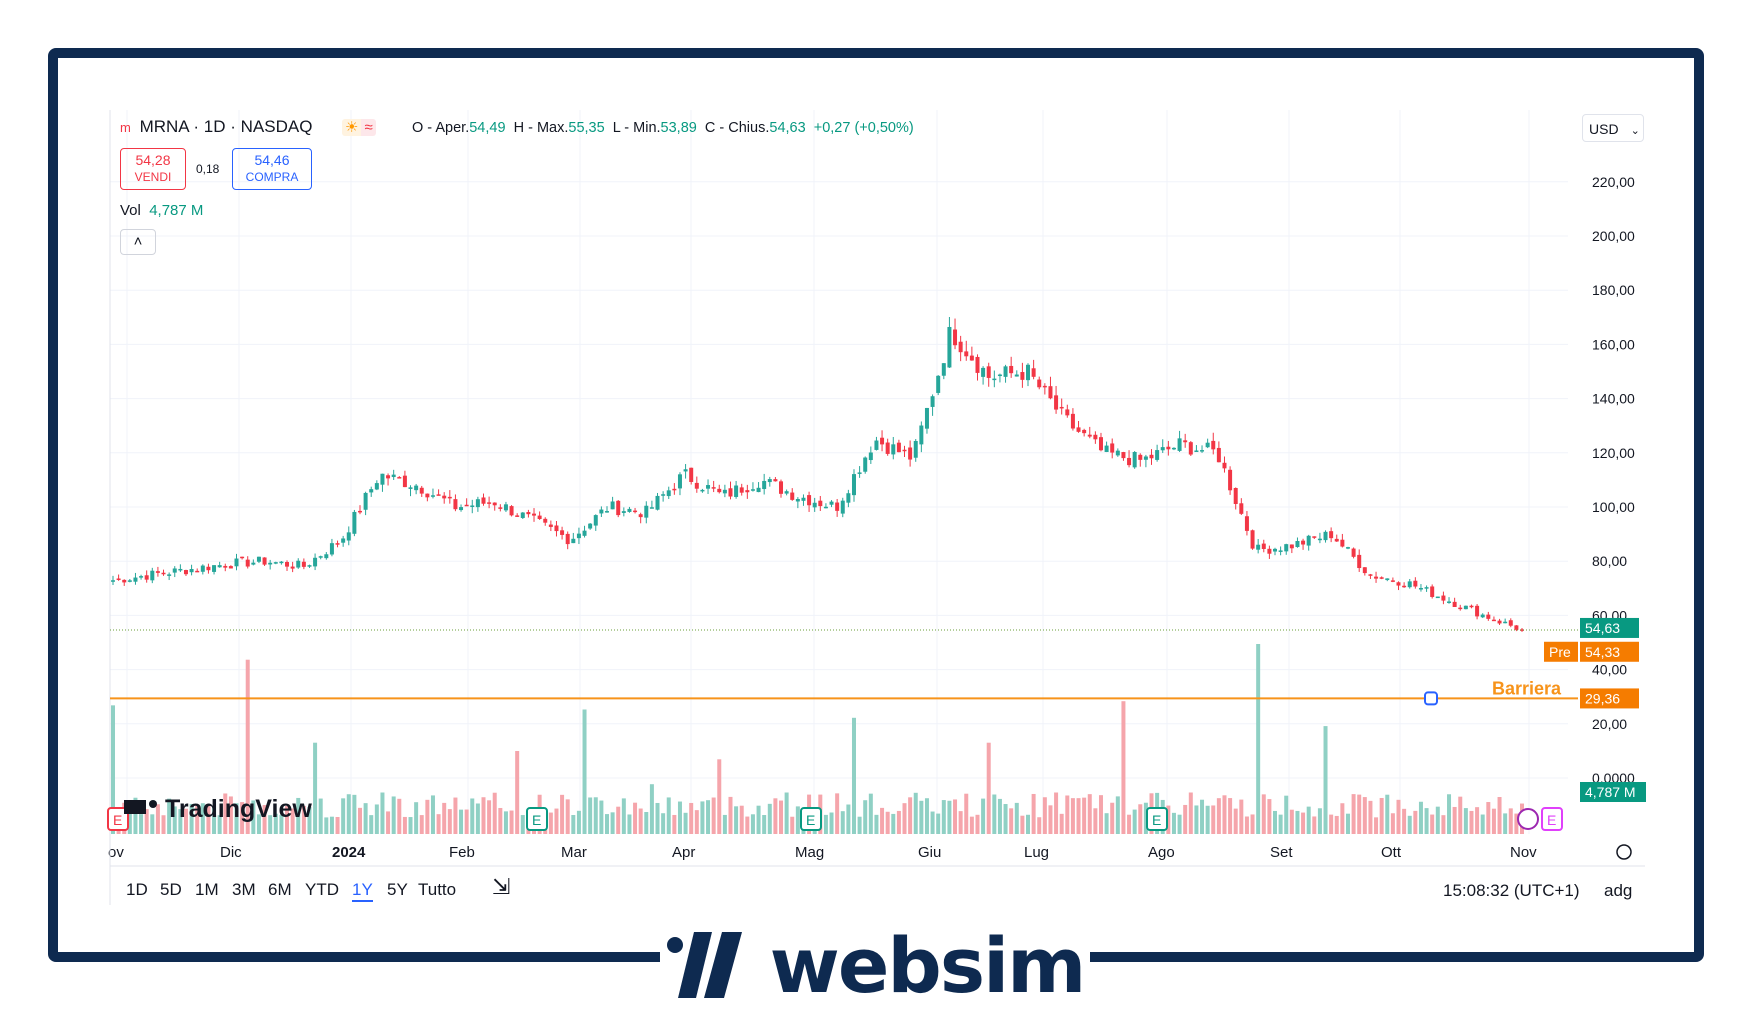  Describe the element at coordinates (1613, 792) in the screenshot. I see `volume-tag-bg` at that location.